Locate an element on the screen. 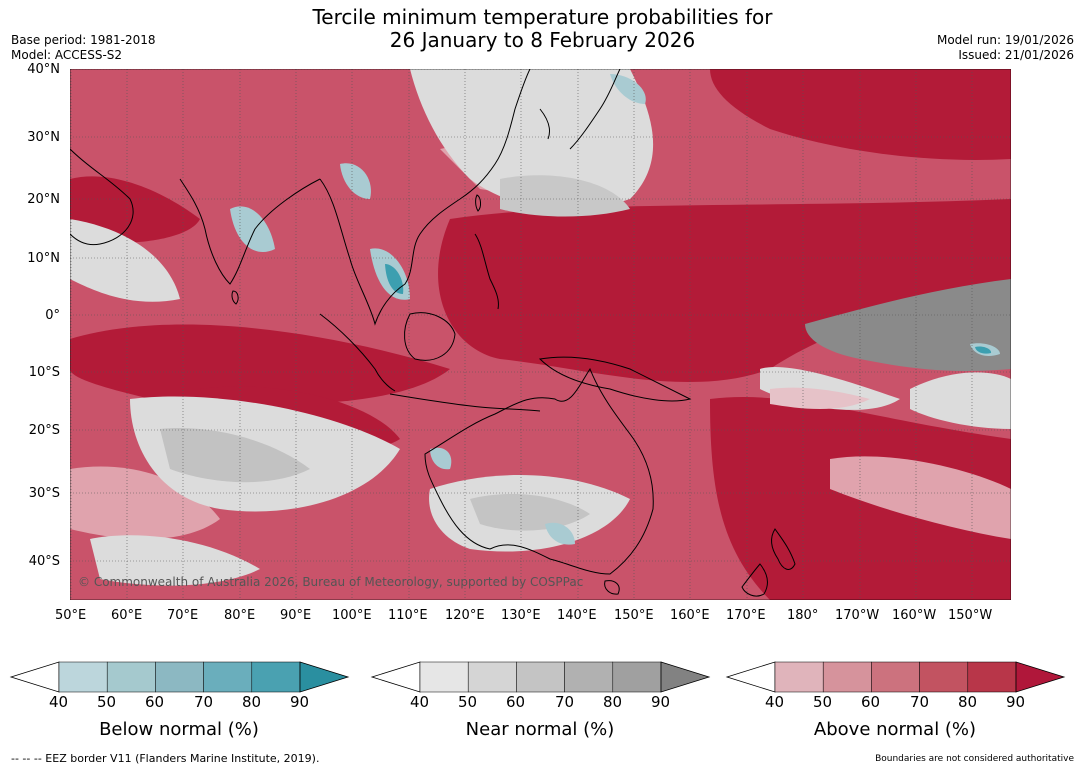  japan-coast is located at coordinates (595, 109).